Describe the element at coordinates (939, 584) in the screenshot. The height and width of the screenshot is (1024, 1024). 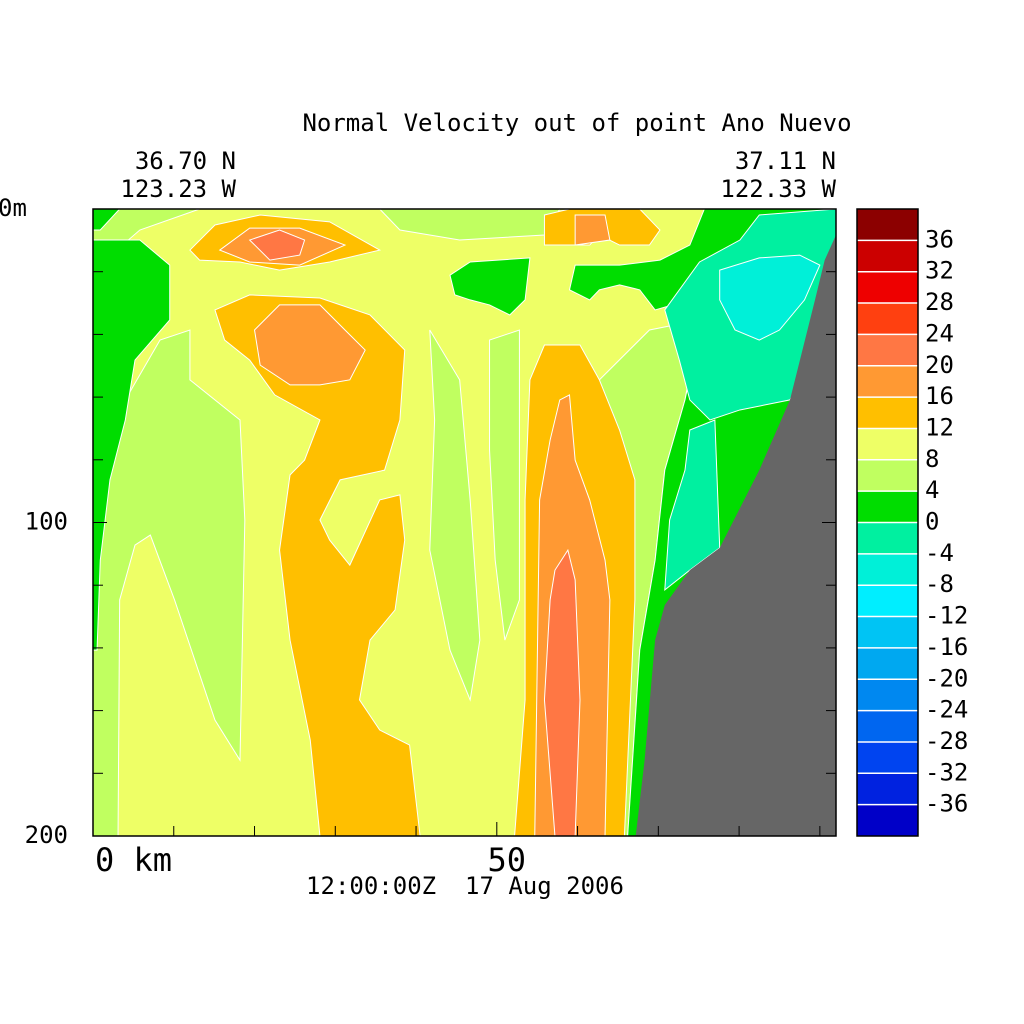
I see `colorbar-label: -8` at that location.